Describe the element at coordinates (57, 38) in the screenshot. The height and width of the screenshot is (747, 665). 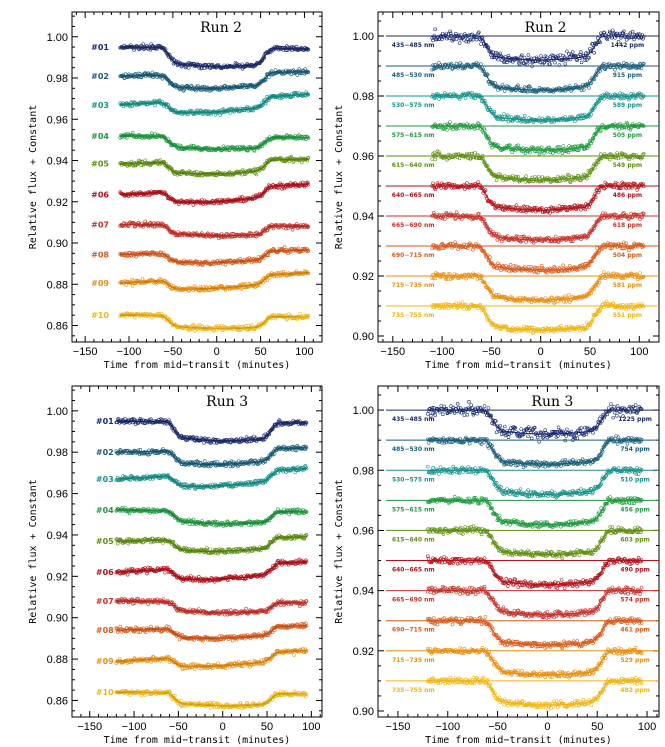
I see `y-tick-label: 1.00` at that location.